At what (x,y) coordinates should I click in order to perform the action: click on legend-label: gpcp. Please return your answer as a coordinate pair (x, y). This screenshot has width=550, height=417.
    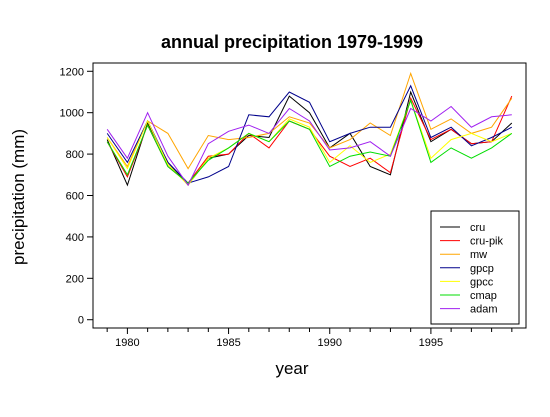
    Looking at the image, I should click on (482, 269).